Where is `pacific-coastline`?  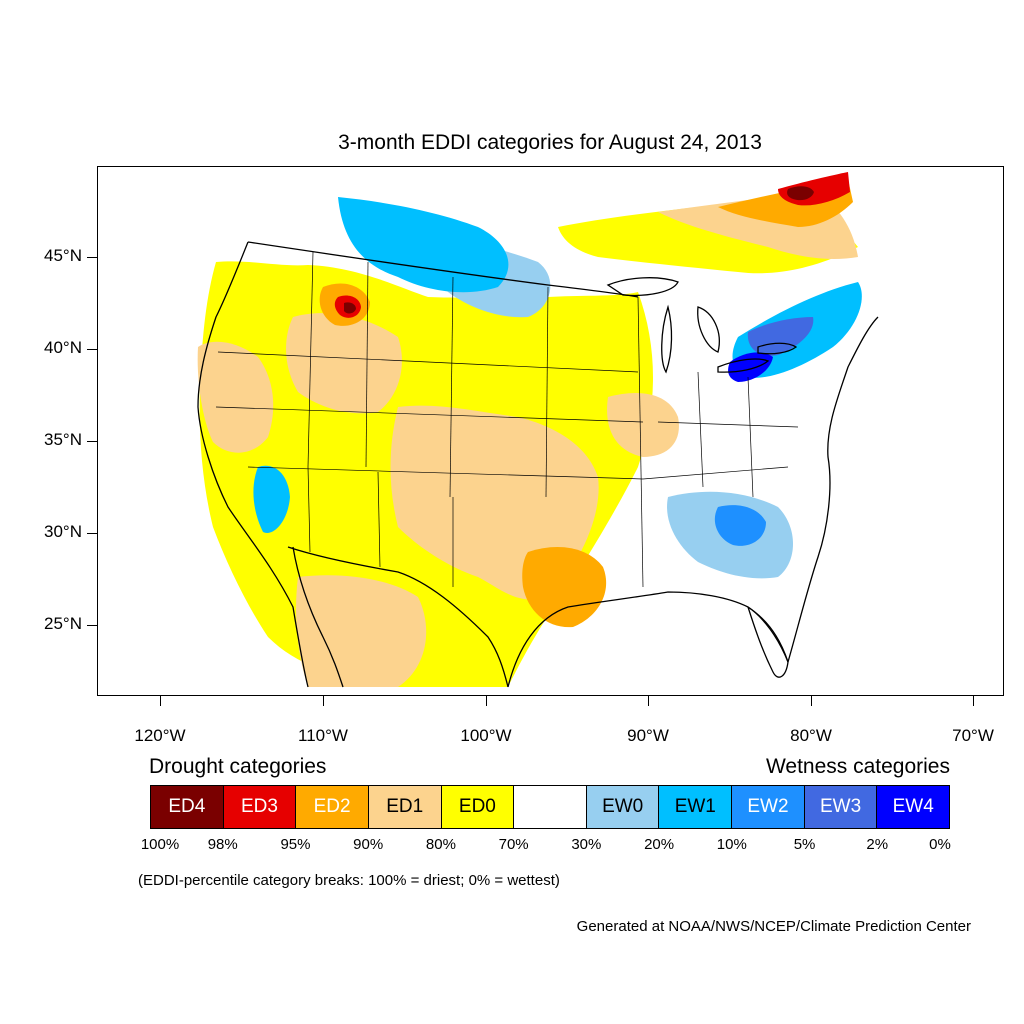
pacific-coastline is located at coordinates (253, 464).